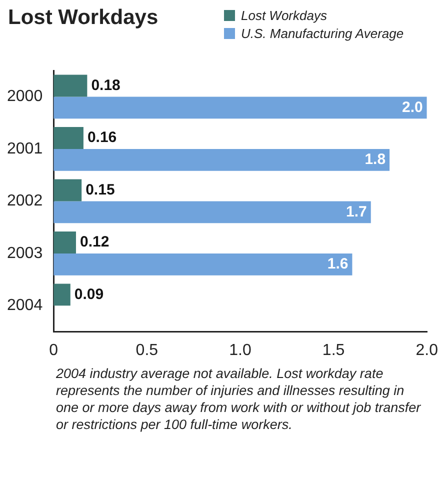  I want to click on chart-title: Lost Workdays, so click(83, 18).